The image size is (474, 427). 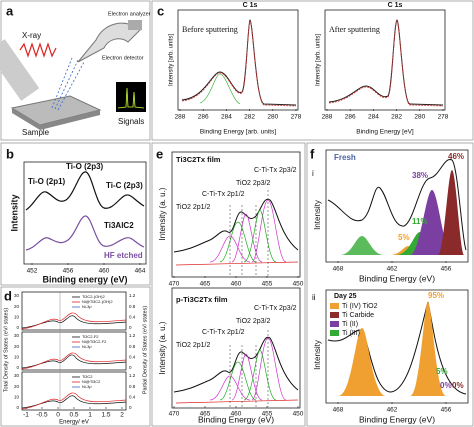 I want to click on legend-label: Ni@Ti3C2-F2, so click(x=94, y=341).